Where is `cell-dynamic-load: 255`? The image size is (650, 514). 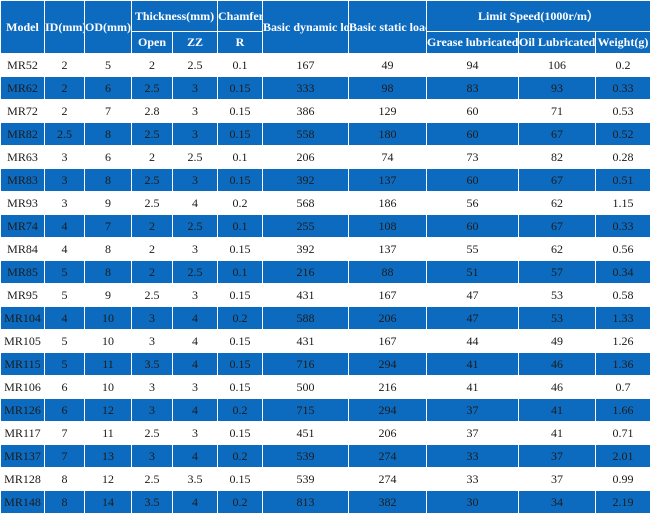 cell-dynamic-load: 255 is located at coordinates (306, 226).